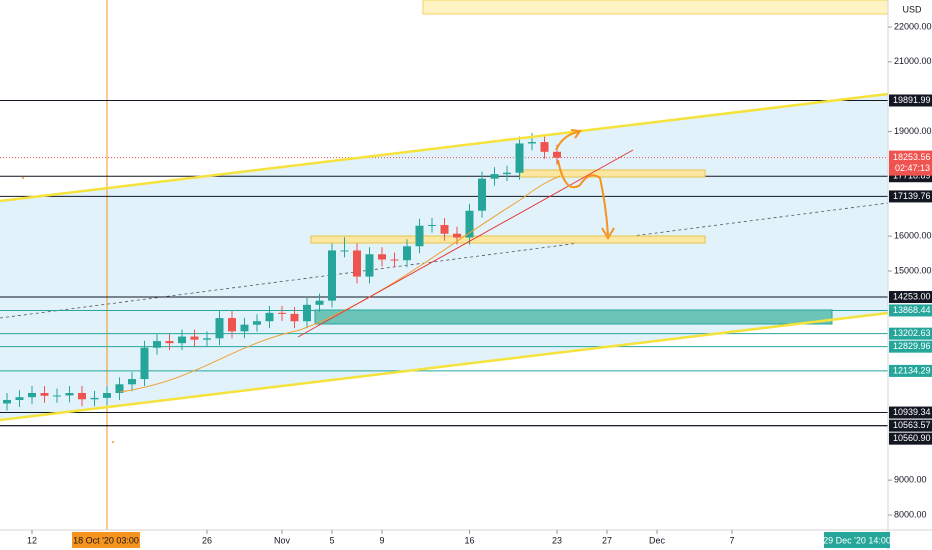 This screenshot has width=932, height=550. I want to click on x-tick-label: 23, so click(557, 540).